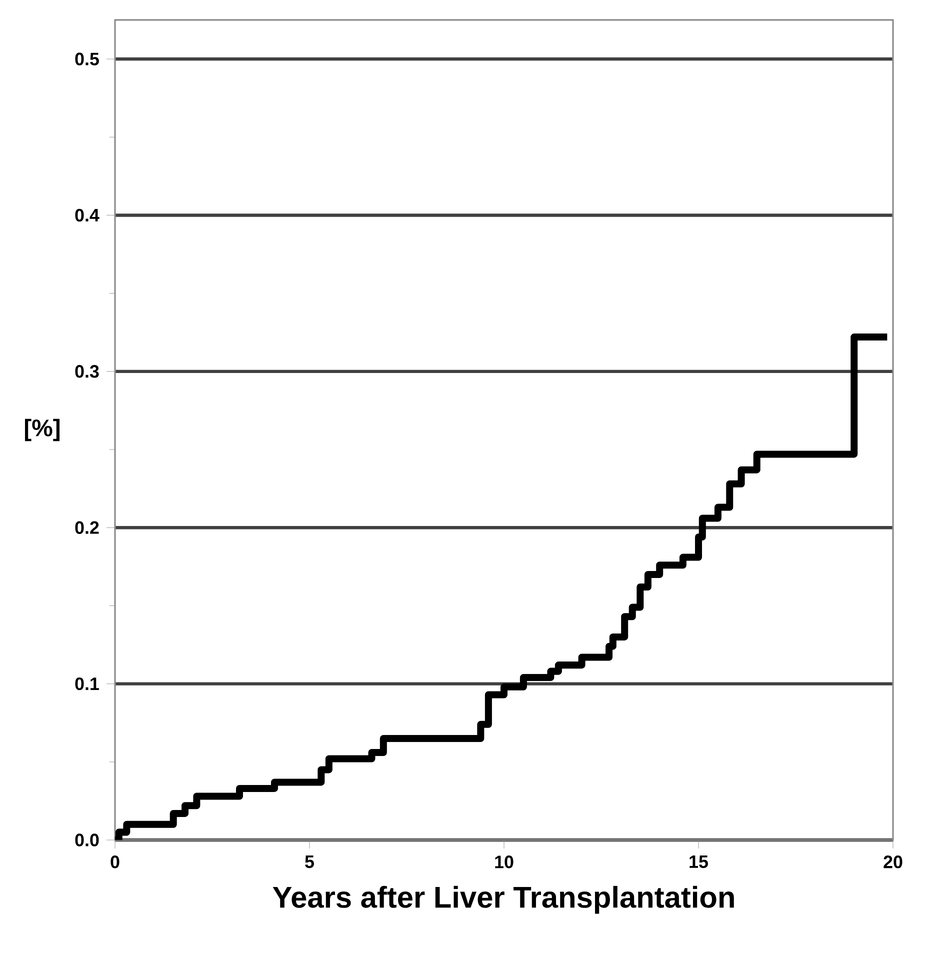 This screenshot has height=966, width=935. Describe the element at coordinates (87, 59) in the screenshot. I see `y-tick-label: 0.5` at that location.